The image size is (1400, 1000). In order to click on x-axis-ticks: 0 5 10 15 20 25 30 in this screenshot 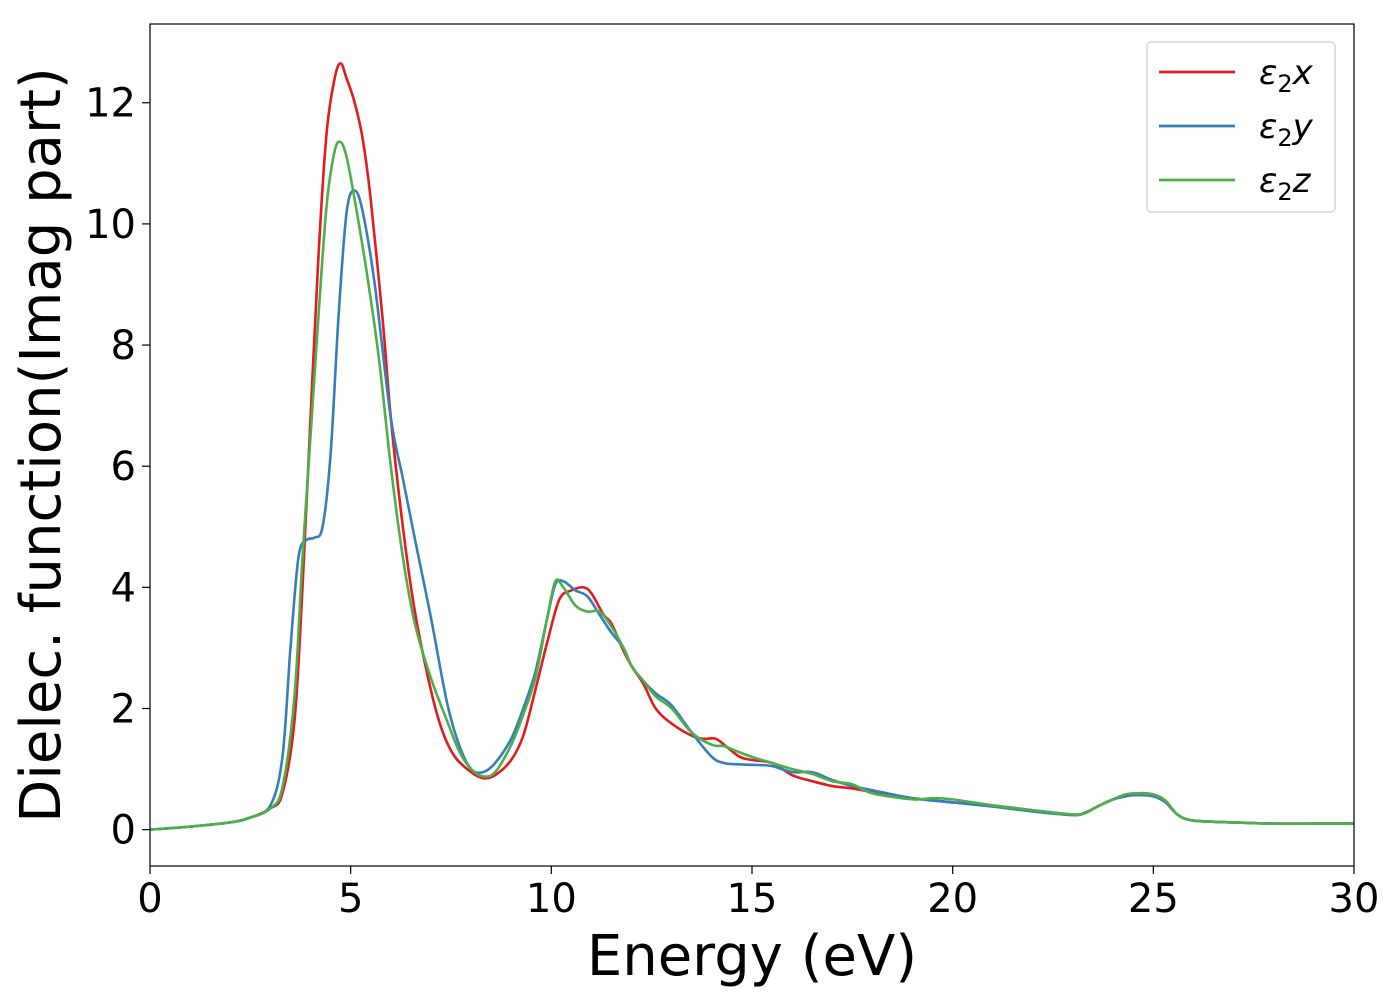, I will do `click(758, 894)`.